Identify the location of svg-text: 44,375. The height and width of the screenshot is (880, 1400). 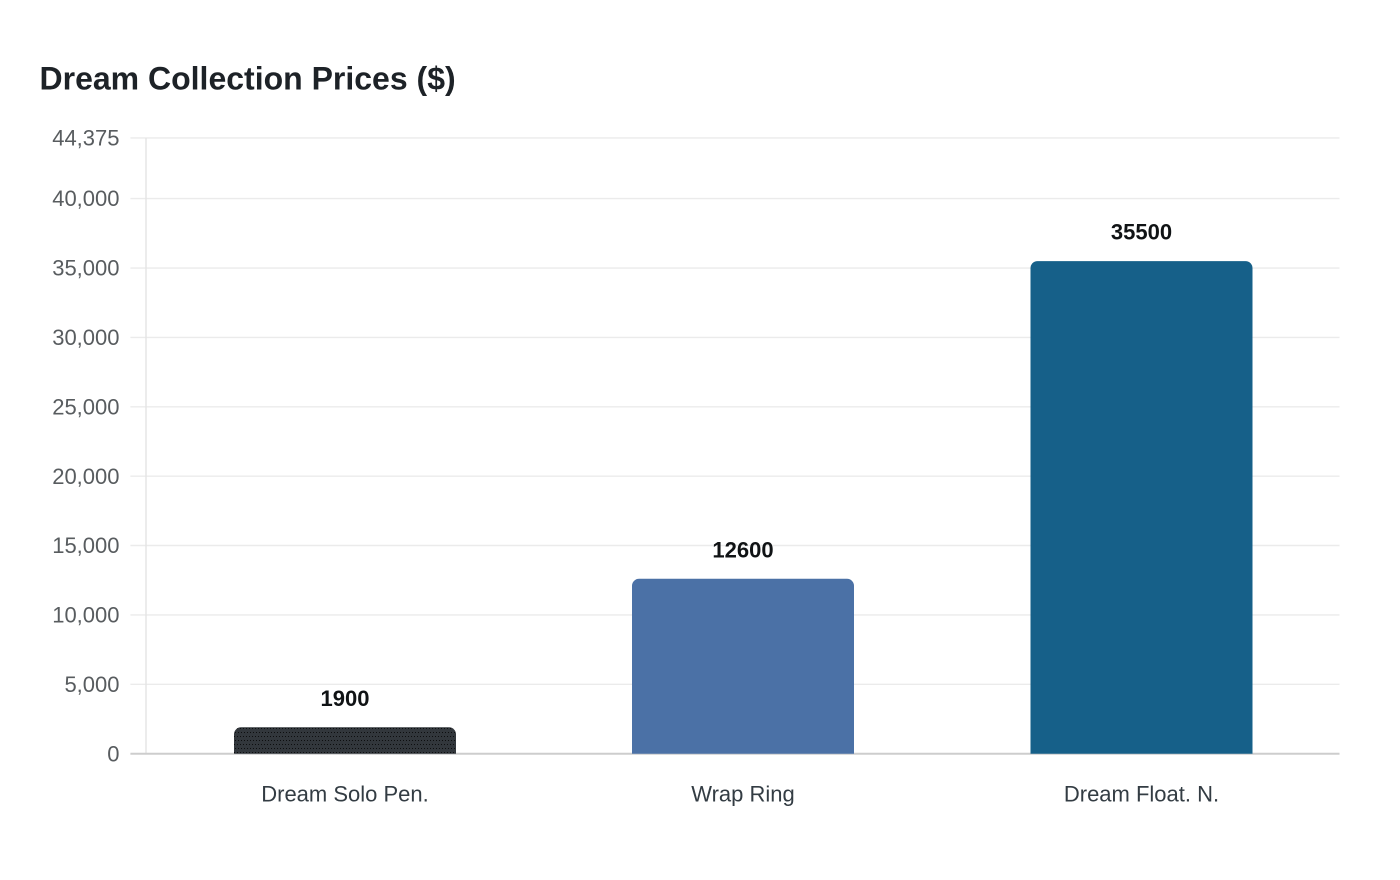
(85, 138).